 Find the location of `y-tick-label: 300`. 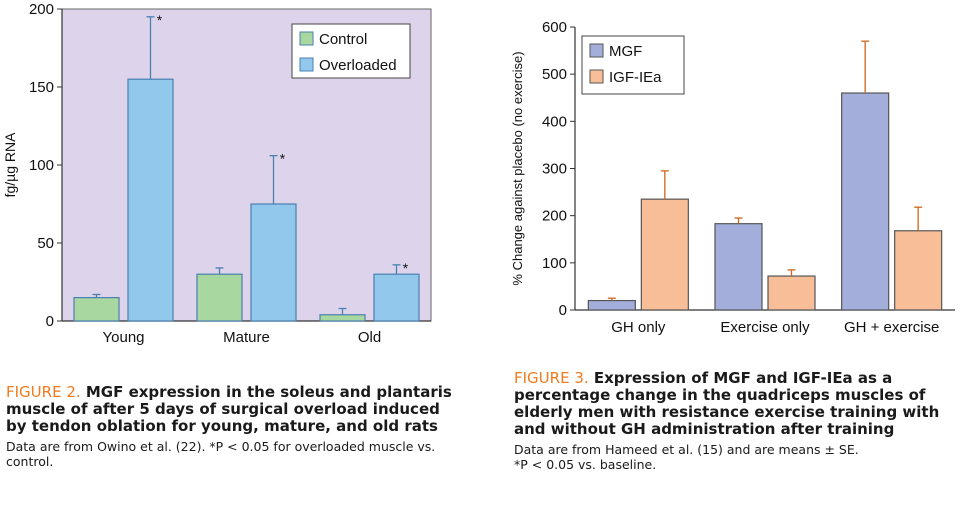

y-tick-label: 300 is located at coordinates (554, 169).